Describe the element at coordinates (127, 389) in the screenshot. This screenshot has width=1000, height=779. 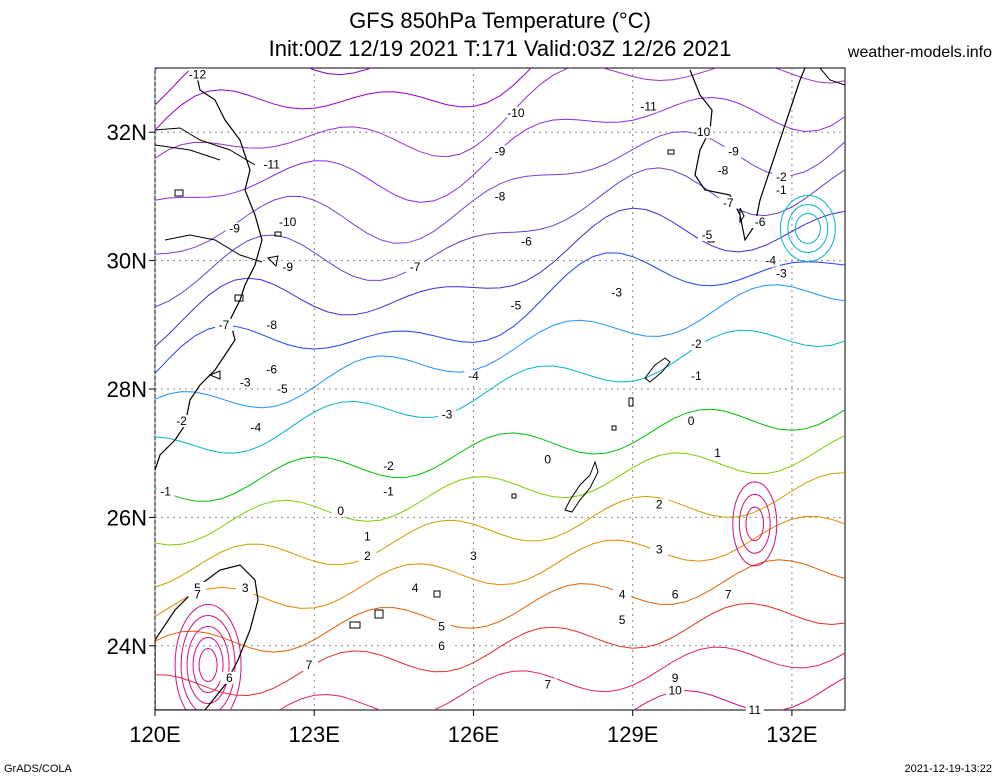
I see `lat-tick-label: 28N` at that location.